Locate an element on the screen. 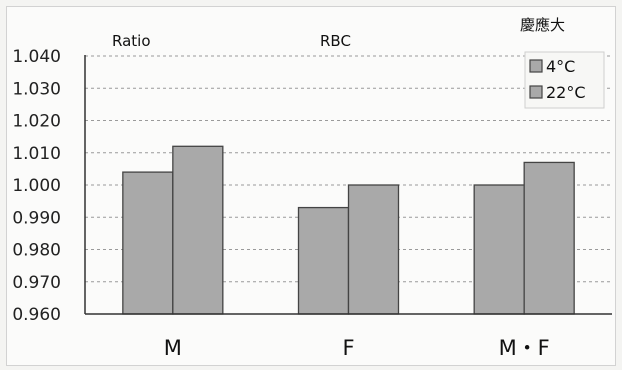  y-tick-label: 0.990 is located at coordinates (36, 218).